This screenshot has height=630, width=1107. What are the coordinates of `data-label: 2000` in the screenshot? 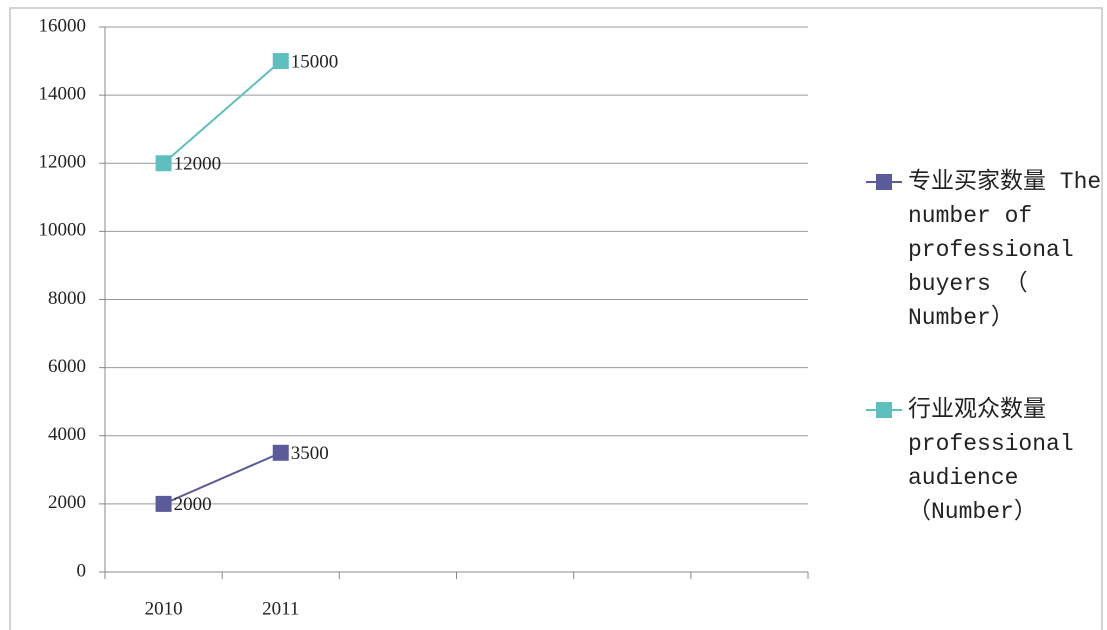 It's located at (193, 504).